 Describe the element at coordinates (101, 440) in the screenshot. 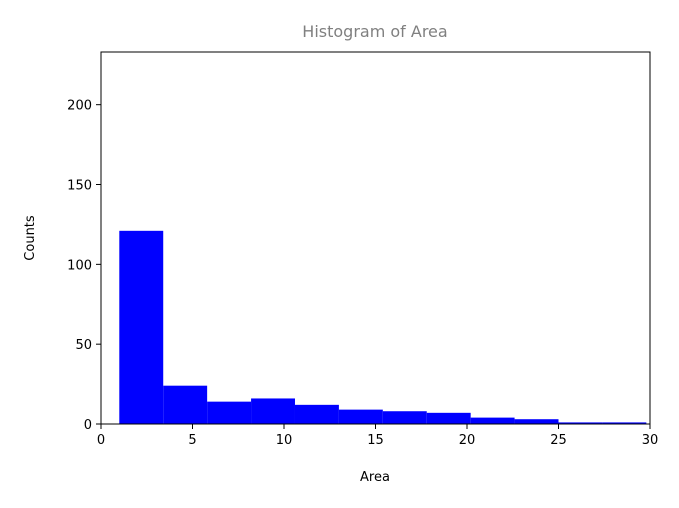

I see `x-tick-label: 0` at that location.